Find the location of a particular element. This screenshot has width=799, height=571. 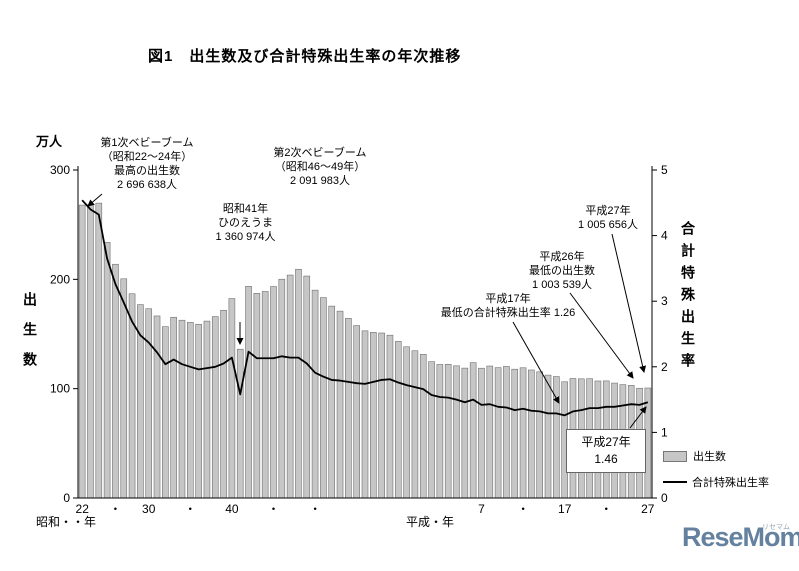

x-axis-era-heisei: 平成・年 is located at coordinates (430, 522).